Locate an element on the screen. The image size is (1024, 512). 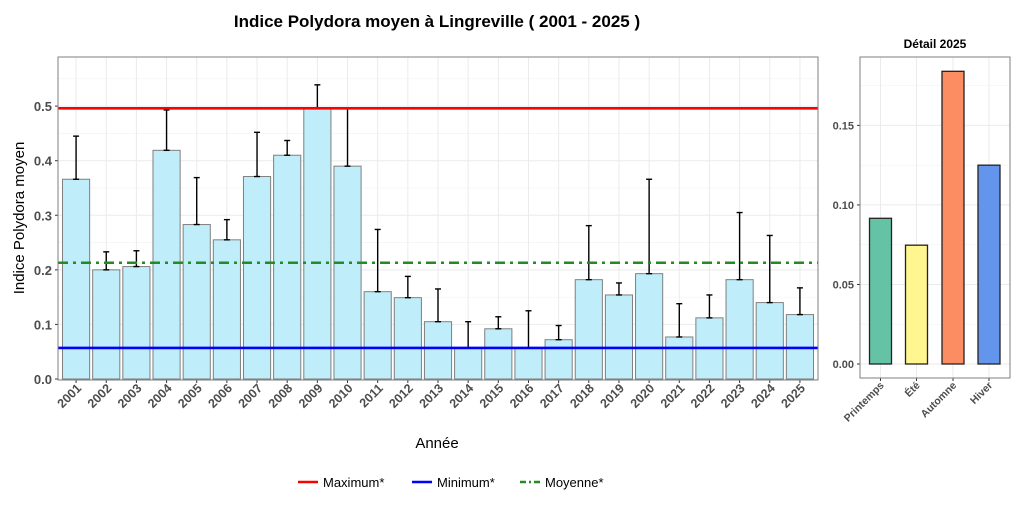
y-tick-label: 0.2 is located at coordinates (43, 270).